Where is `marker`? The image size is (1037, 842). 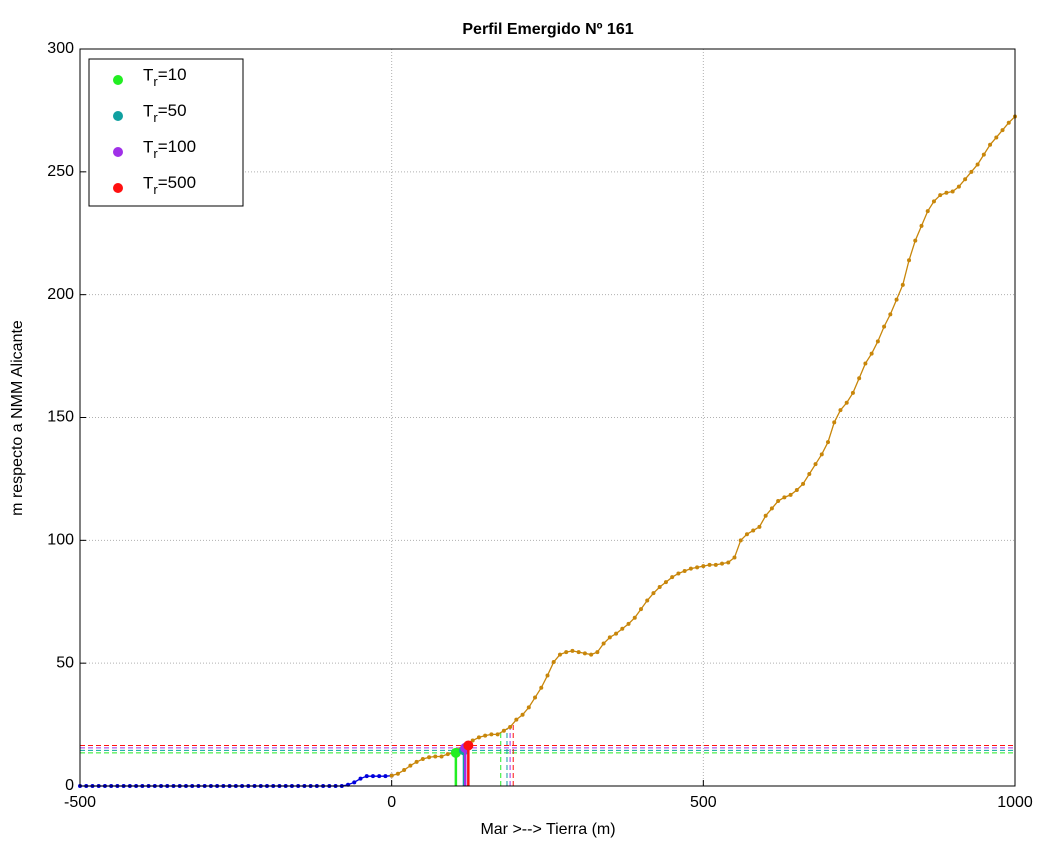 marker is located at coordinates (455, 752).